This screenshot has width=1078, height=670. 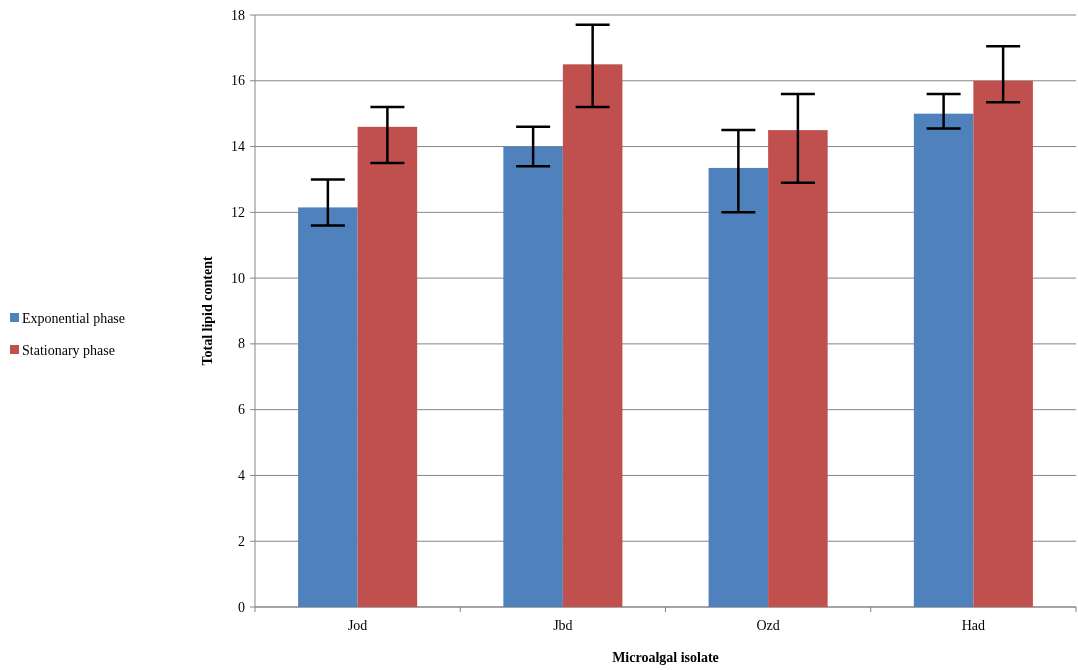 I want to click on x-tick-label: Had, so click(x=973, y=625).